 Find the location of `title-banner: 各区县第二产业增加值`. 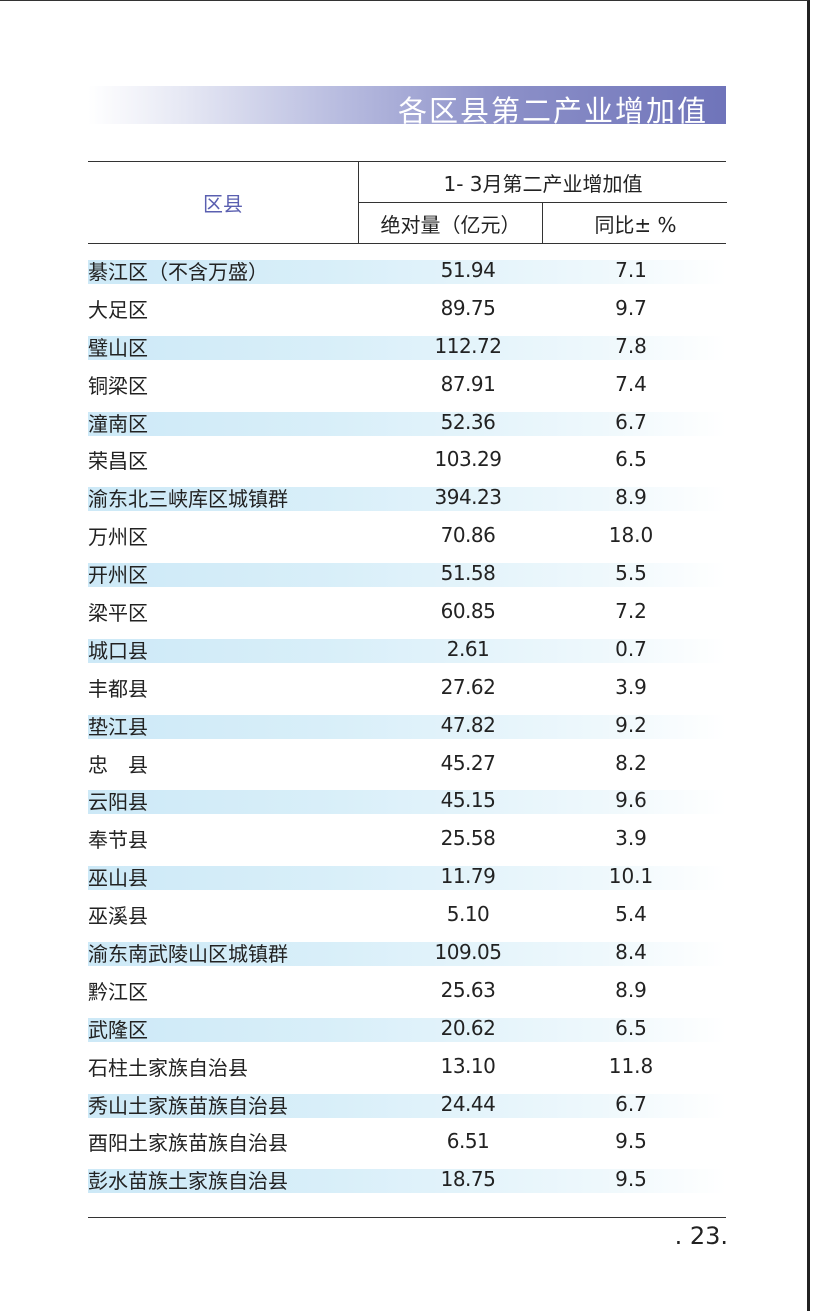

title-banner: 各区县第二产业增加值 is located at coordinates (407, 107).